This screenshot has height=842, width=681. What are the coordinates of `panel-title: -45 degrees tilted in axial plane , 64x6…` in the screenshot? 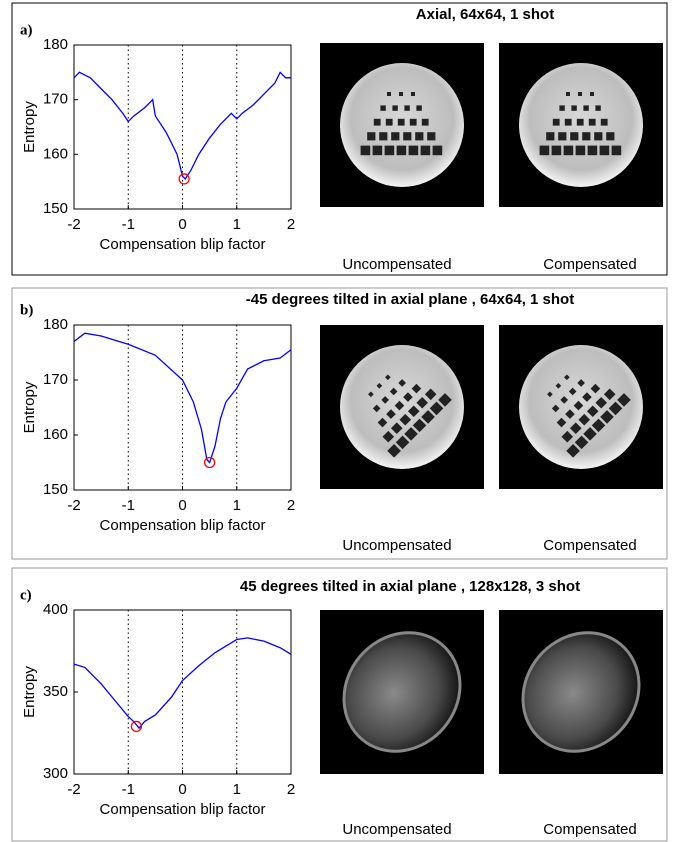 It's located at (410, 299).